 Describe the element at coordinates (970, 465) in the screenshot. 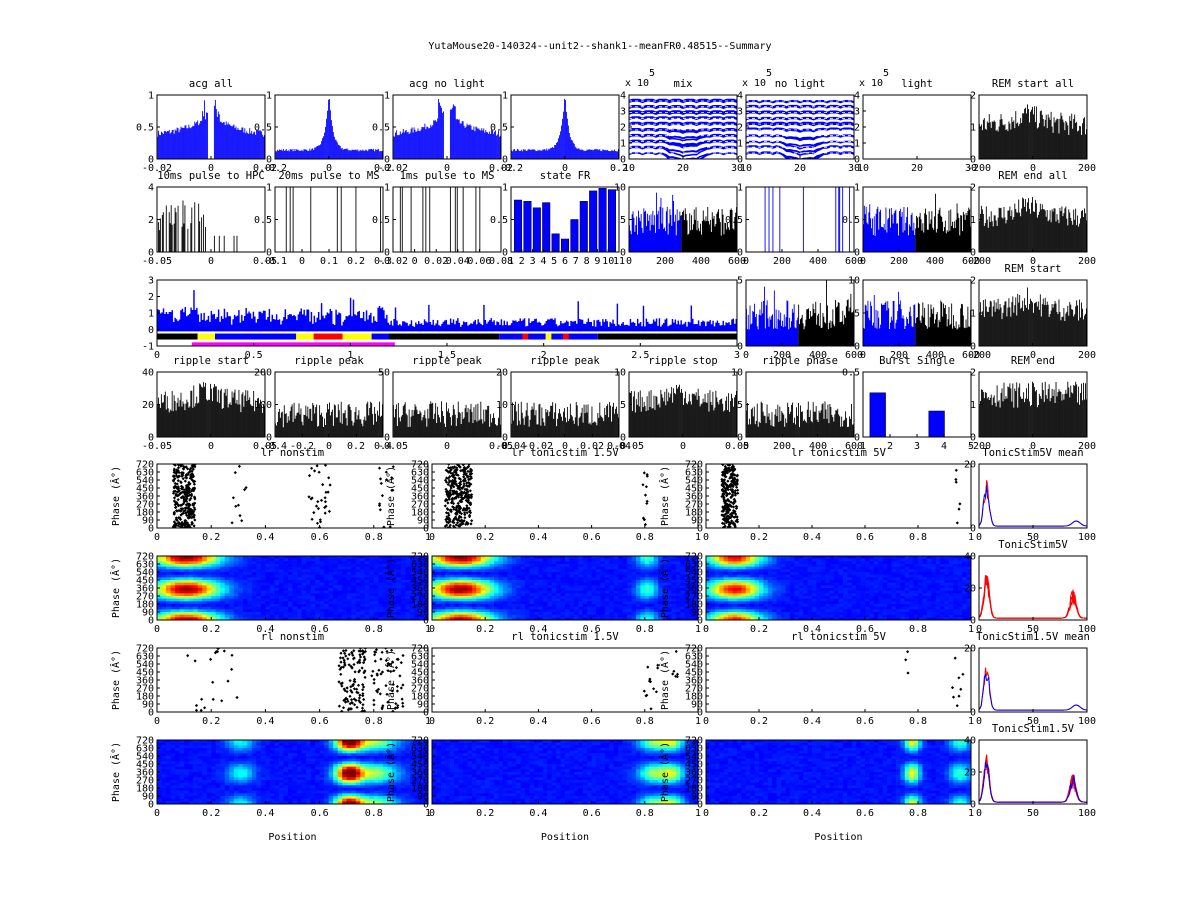

I see `y-tick-label: 20` at that location.